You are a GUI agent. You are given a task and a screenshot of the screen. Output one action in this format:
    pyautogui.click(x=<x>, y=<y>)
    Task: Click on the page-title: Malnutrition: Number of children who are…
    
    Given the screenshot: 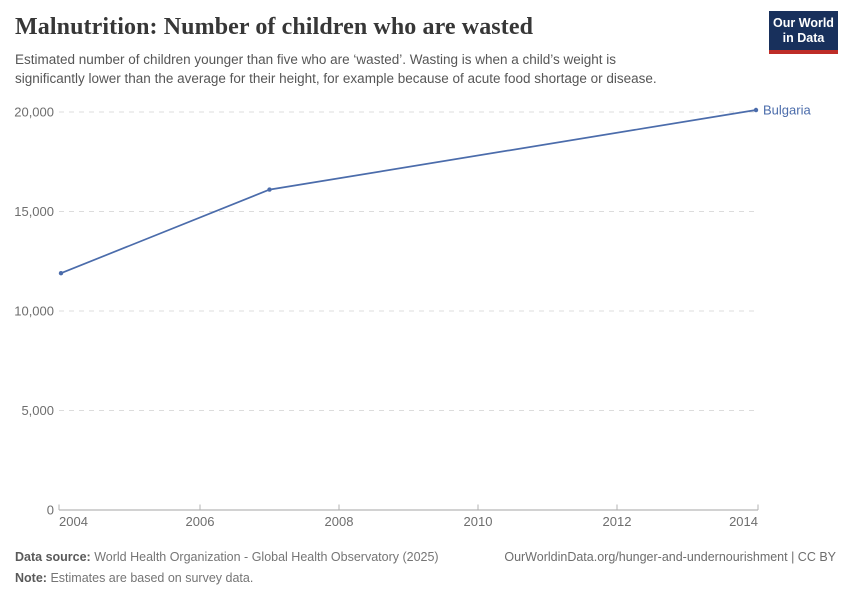 What is the action you would take?
    pyautogui.click(x=274, y=27)
    